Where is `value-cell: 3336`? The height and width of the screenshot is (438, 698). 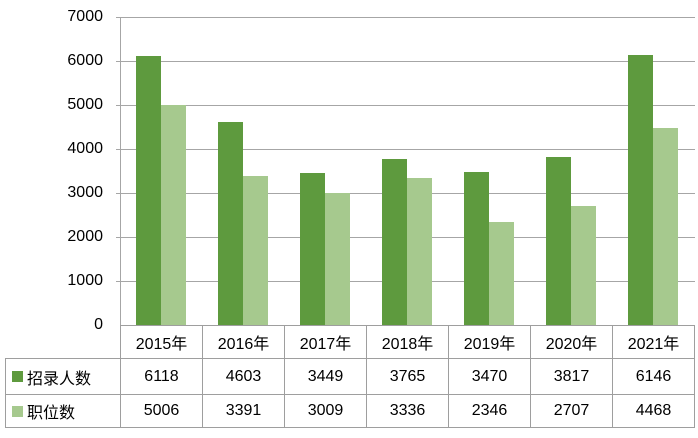
value-cell: 3336 is located at coordinates (408, 411).